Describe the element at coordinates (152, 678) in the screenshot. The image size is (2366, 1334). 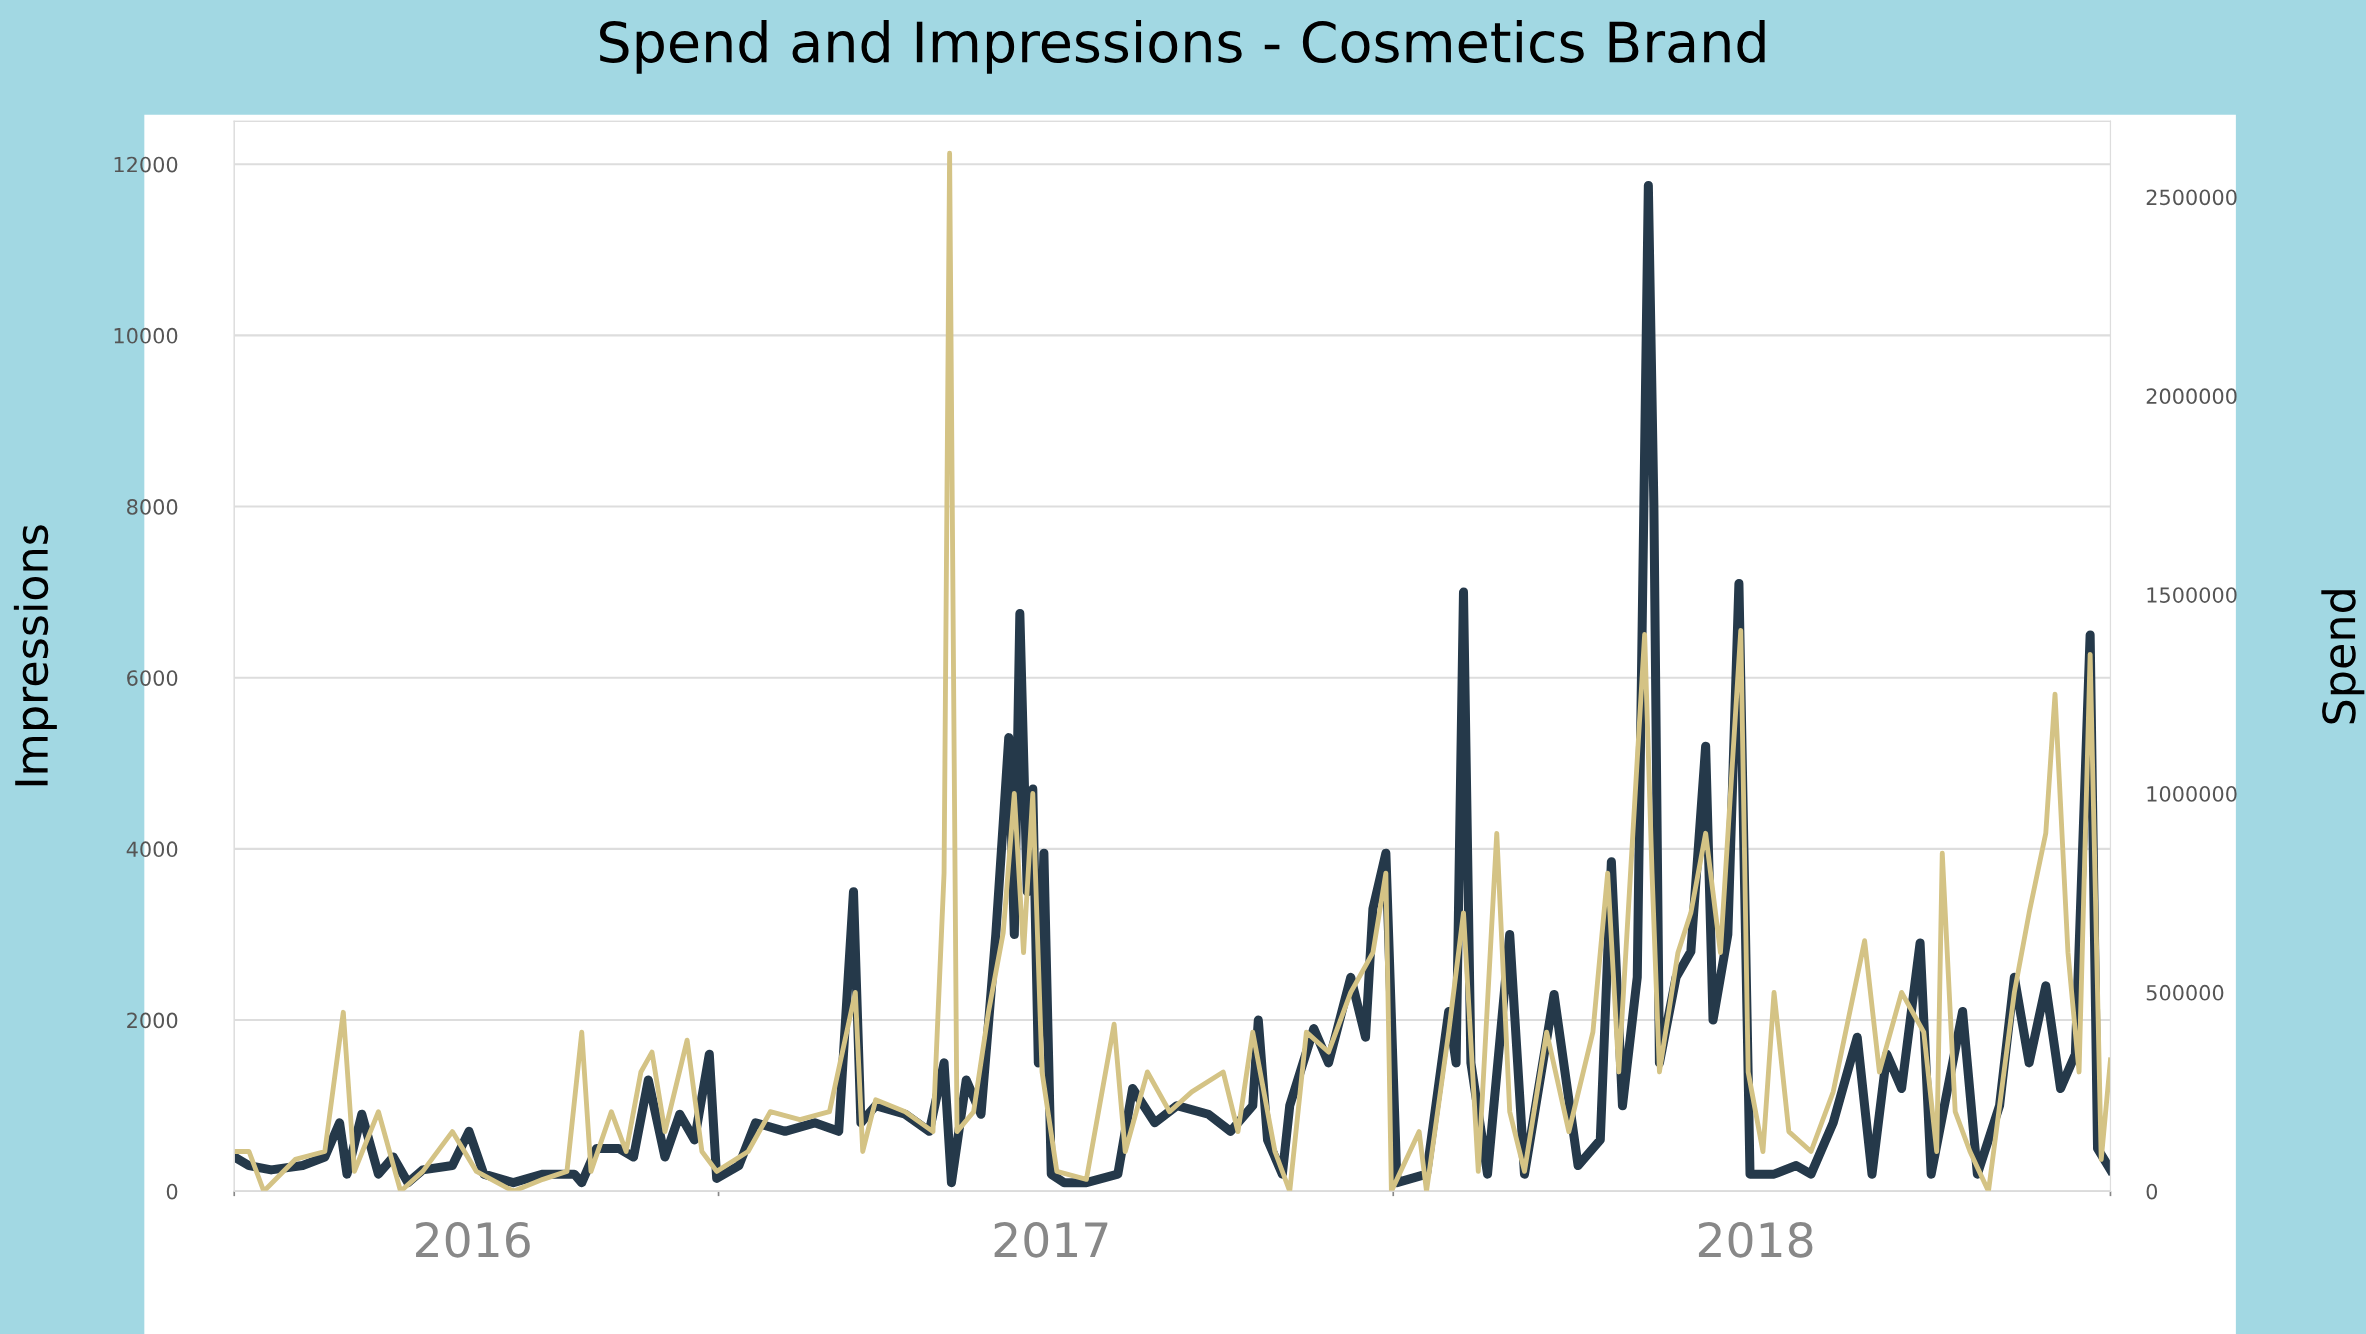
I see `y-tick-label: 6000` at that location.